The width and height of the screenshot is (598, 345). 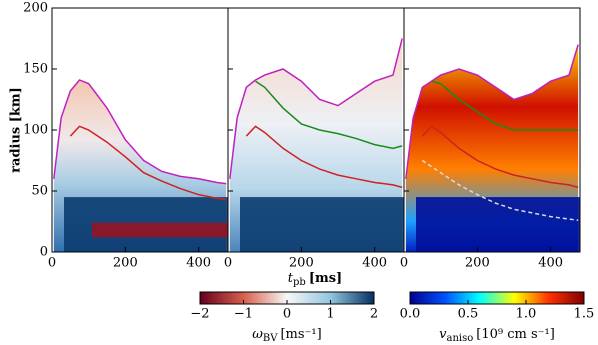 I want to click on label-unit: [ms⁻¹], so click(x=300, y=334).